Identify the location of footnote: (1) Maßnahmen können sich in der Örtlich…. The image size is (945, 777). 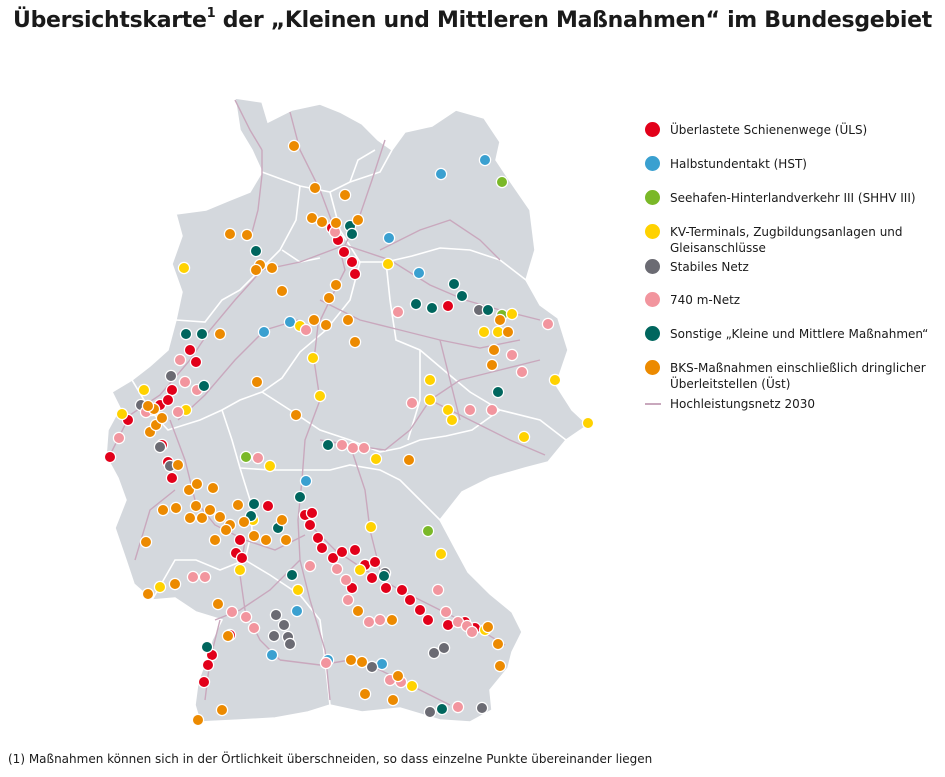
(330, 759).